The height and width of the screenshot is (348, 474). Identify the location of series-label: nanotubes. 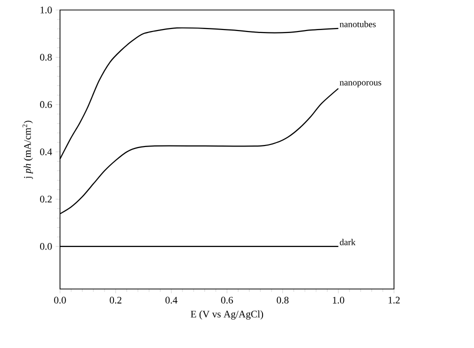
(358, 24).